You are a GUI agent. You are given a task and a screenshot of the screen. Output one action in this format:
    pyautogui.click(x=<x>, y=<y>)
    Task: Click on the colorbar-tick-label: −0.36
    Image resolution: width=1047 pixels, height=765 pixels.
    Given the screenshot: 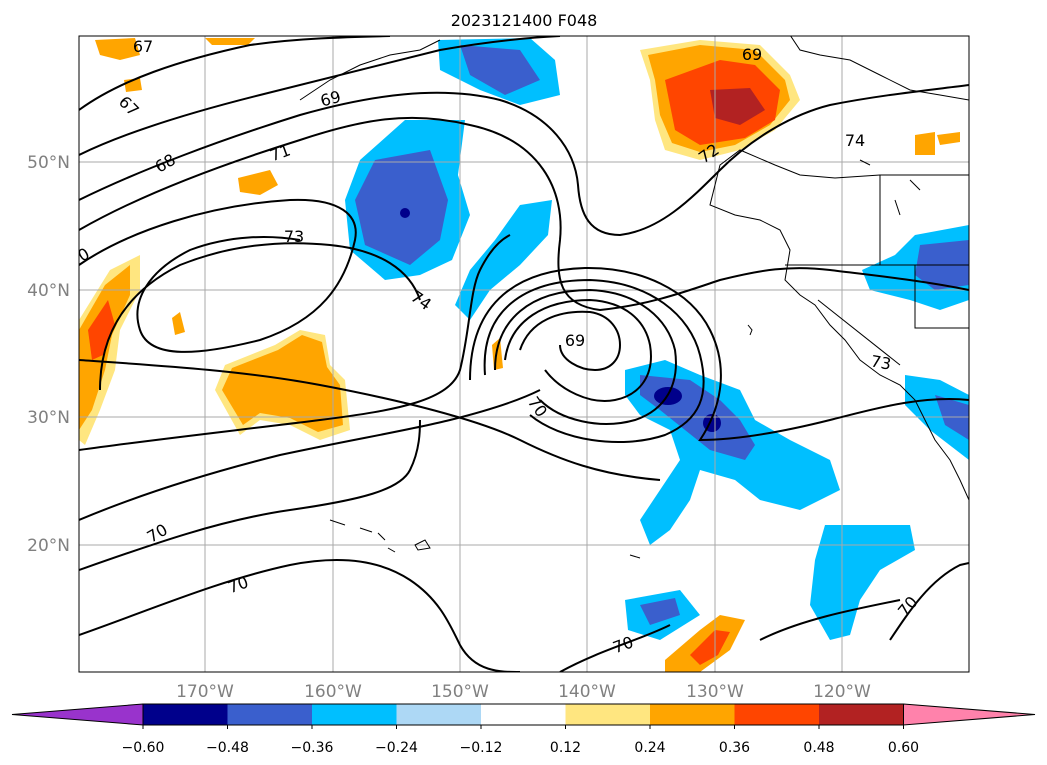 What is the action you would take?
    pyautogui.click(x=312, y=748)
    